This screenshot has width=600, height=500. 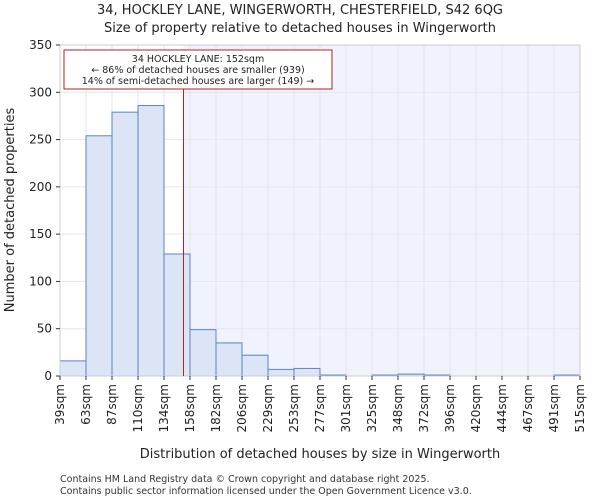 What do you see at coordinates (86, 404) in the screenshot?
I see `x-tick-label: 63sqm` at bounding box center [86, 404].